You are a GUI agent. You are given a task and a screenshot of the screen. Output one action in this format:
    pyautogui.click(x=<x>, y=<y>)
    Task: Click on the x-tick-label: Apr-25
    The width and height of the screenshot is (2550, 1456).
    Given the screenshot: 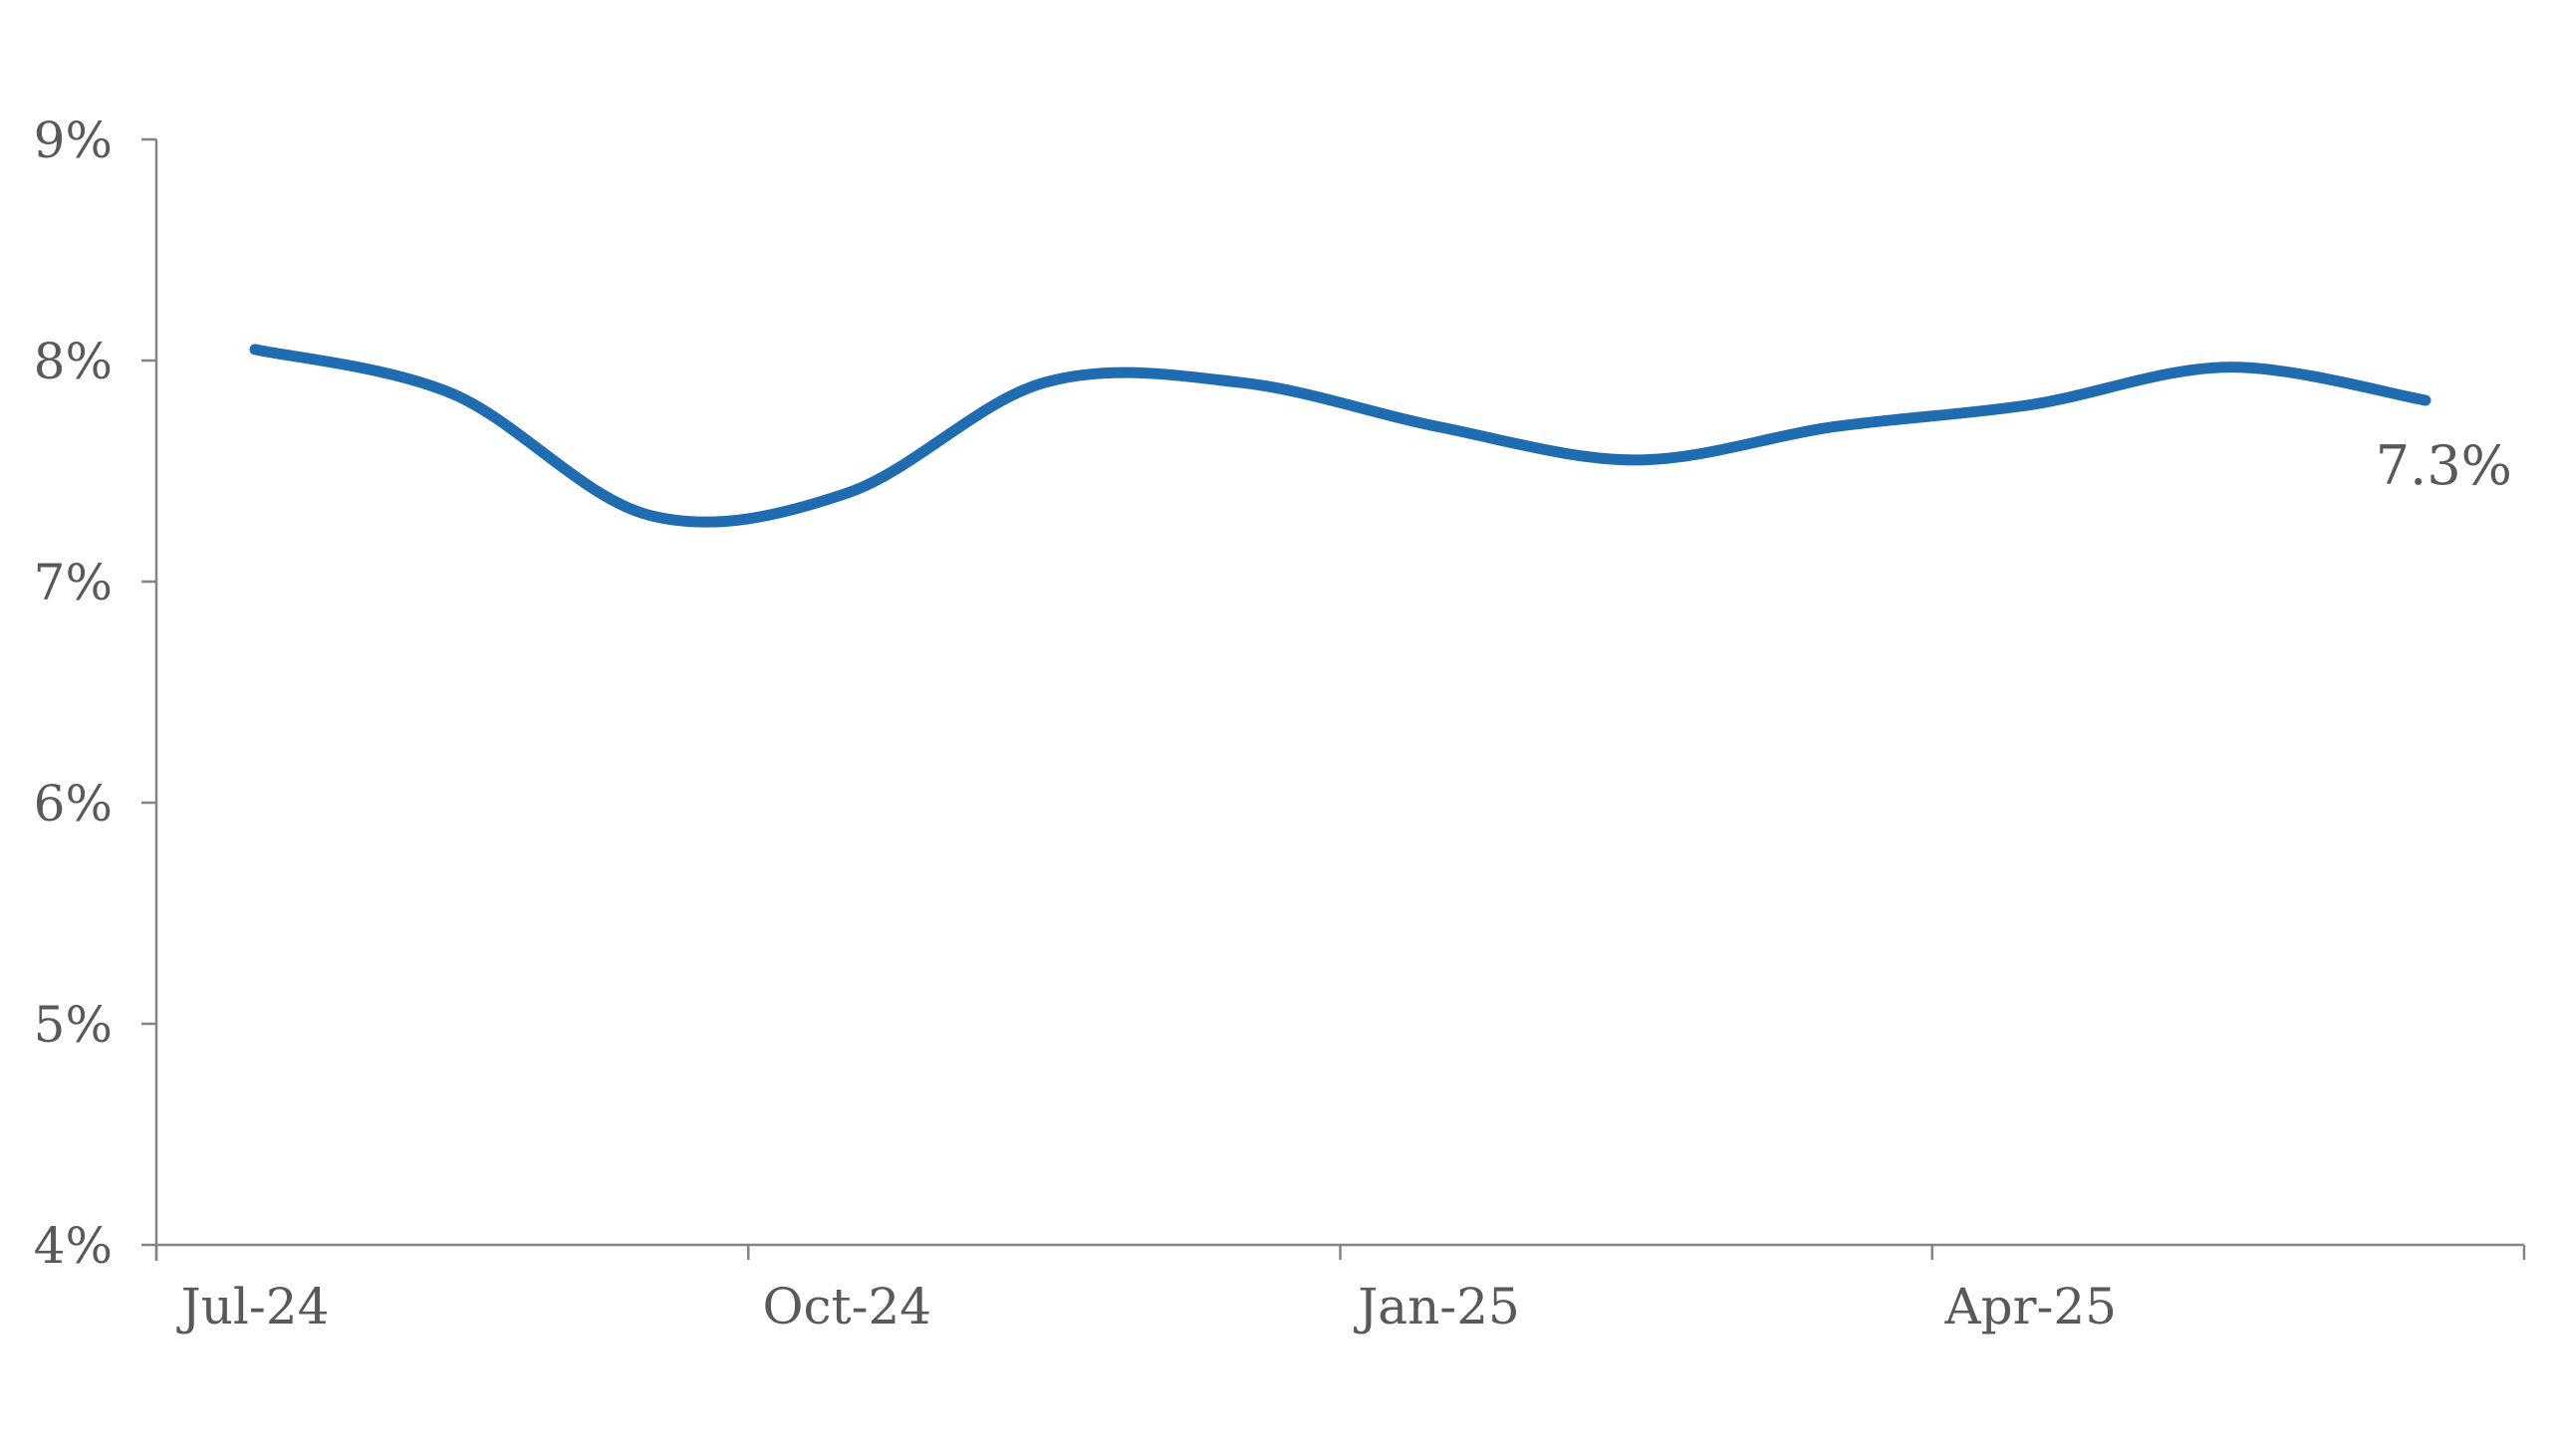 What is the action you would take?
    pyautogui.click(x=2031, y=1306)
    